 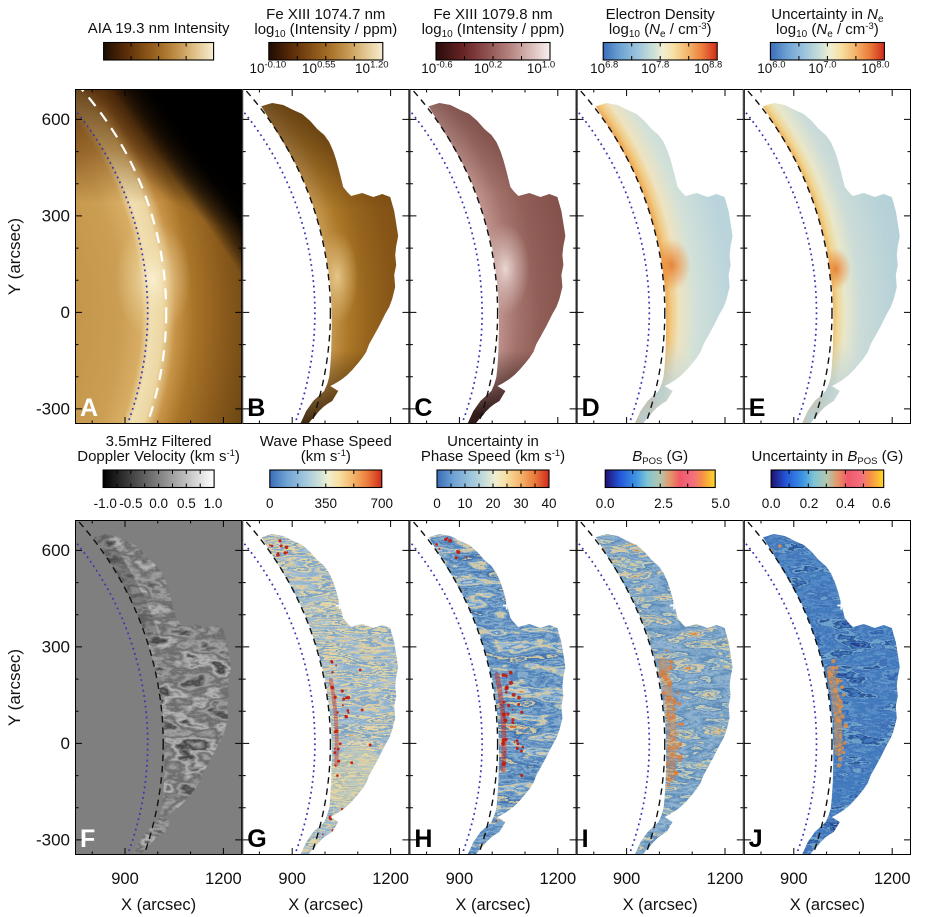 What do you see at coordinates (548, 503) in the screenshot?
I see `svg-text: 40` at bounding box center [548, 503].